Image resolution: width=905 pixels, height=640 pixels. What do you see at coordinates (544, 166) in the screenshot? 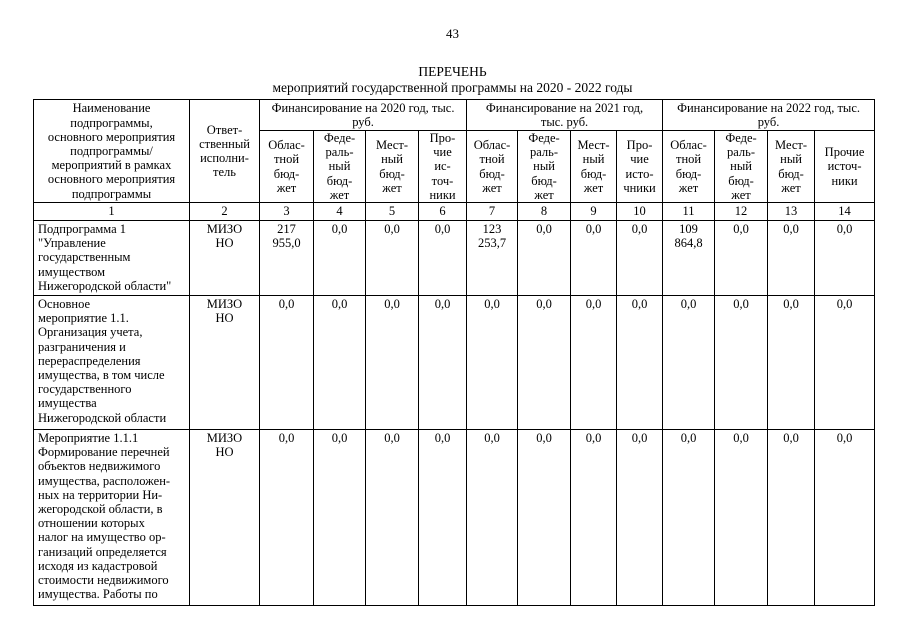
I see `header-federal-budget-2021: Феде- раль- ный бюд- жет` at bounding box center [544, 166].